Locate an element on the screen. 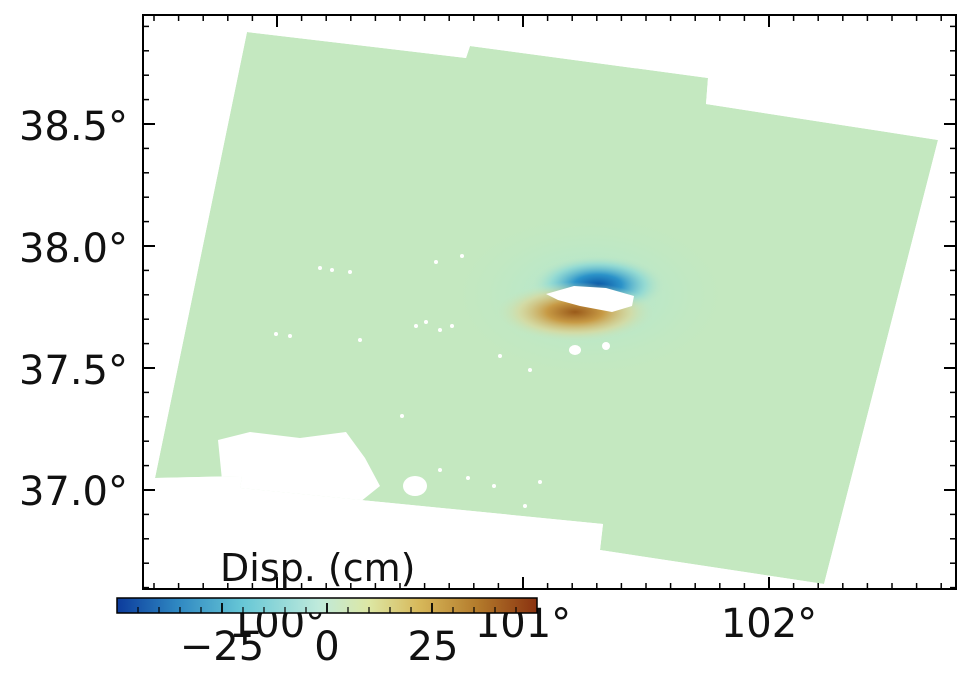 The height and width of the screenshot is (683, 971). y-tick-label-37-0: 37.0° is located at coordinates (73, 492).